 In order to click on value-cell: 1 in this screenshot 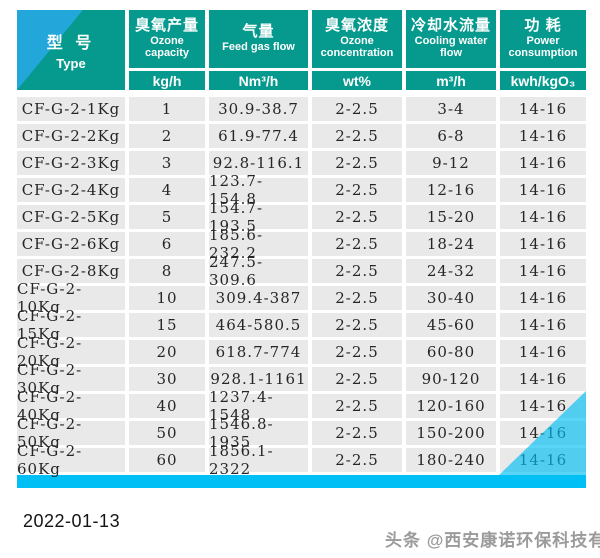, I will do `click(167, 109)`.